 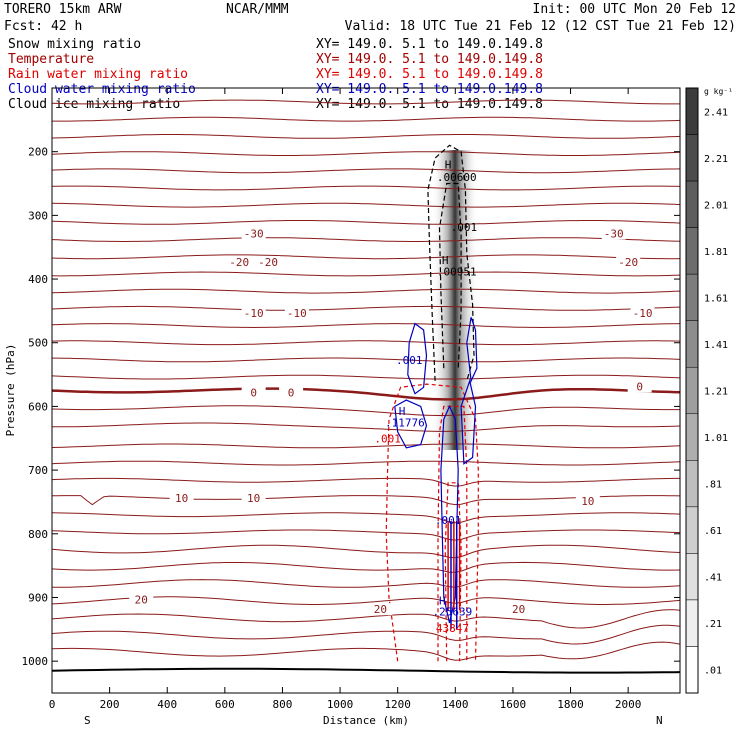 What do you see at coordinates (340, 704) in the screenshot?
I see `x-tick-label: 1000` at bounding box center [340, 704].